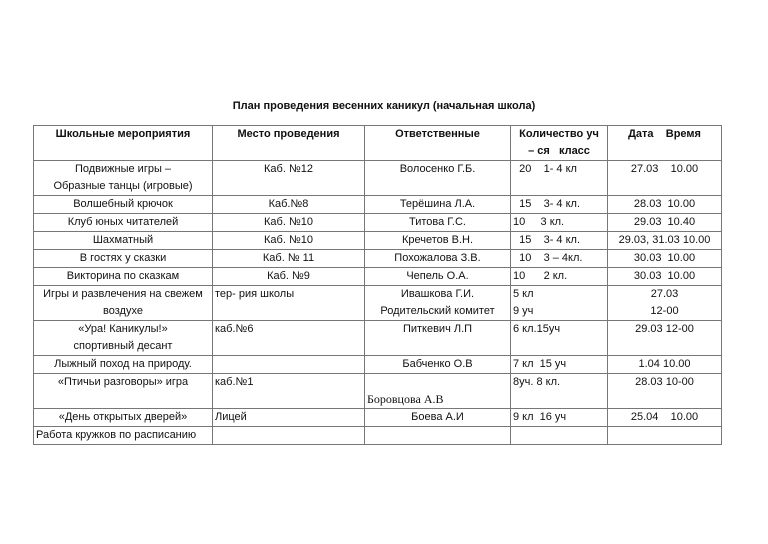 The width and height of the screenshot is (768, 544). Describe the element at coordinates (559, 178) in the screenshot. I see `cell-count: 20 1- 4 кл` at that location.